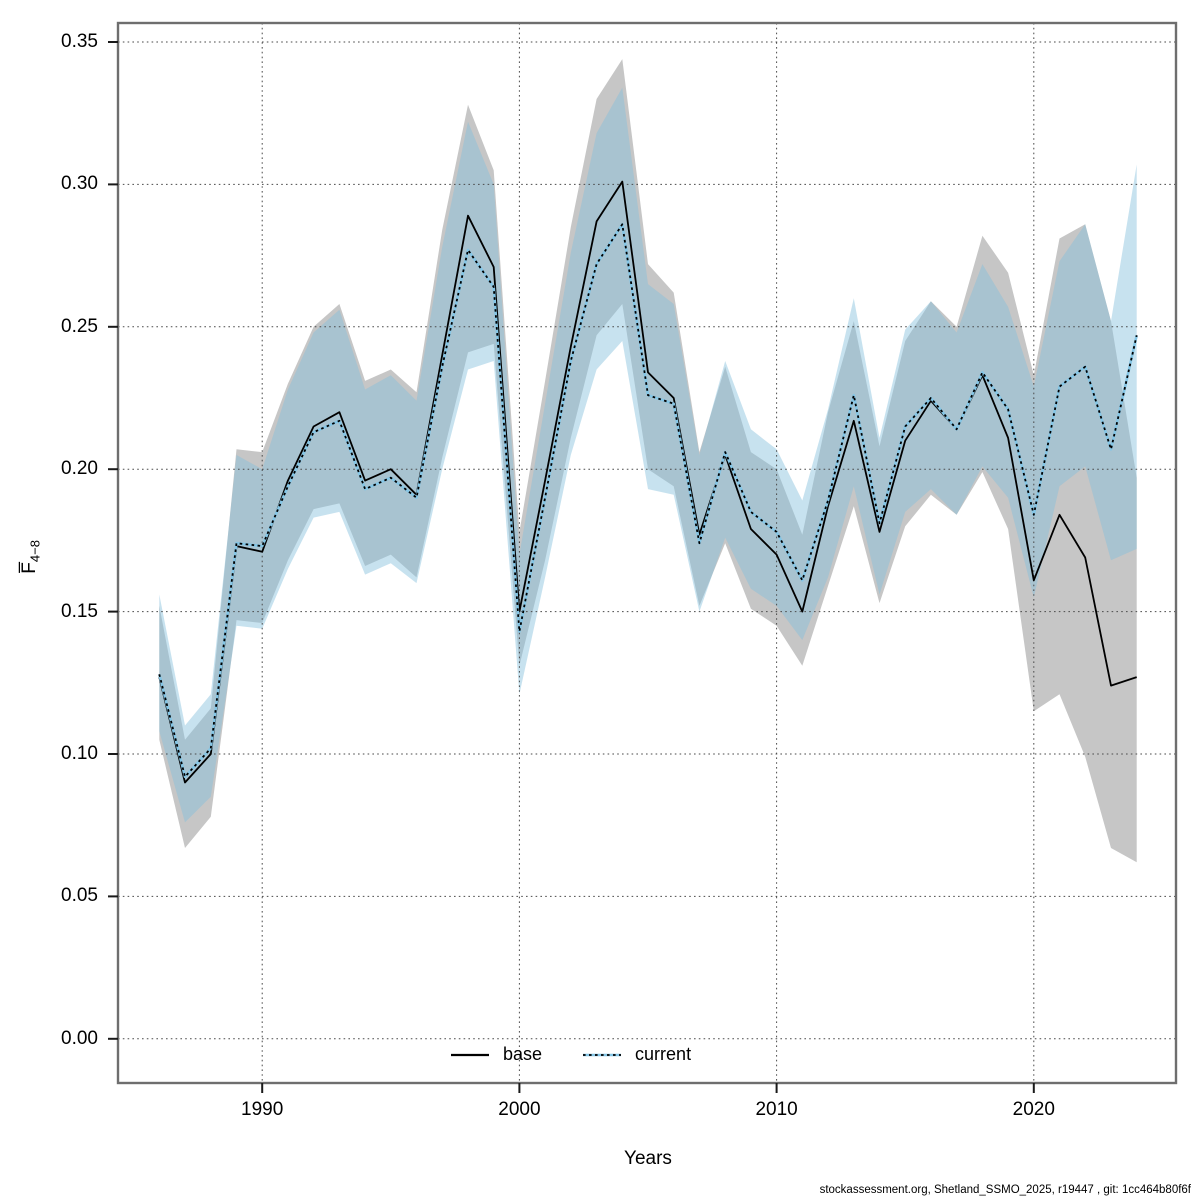 The image size is (1200, 1200). Describe the element at coordinates (602, 1054) in the screenshot. I see `current-line-sample-icon` at that location.